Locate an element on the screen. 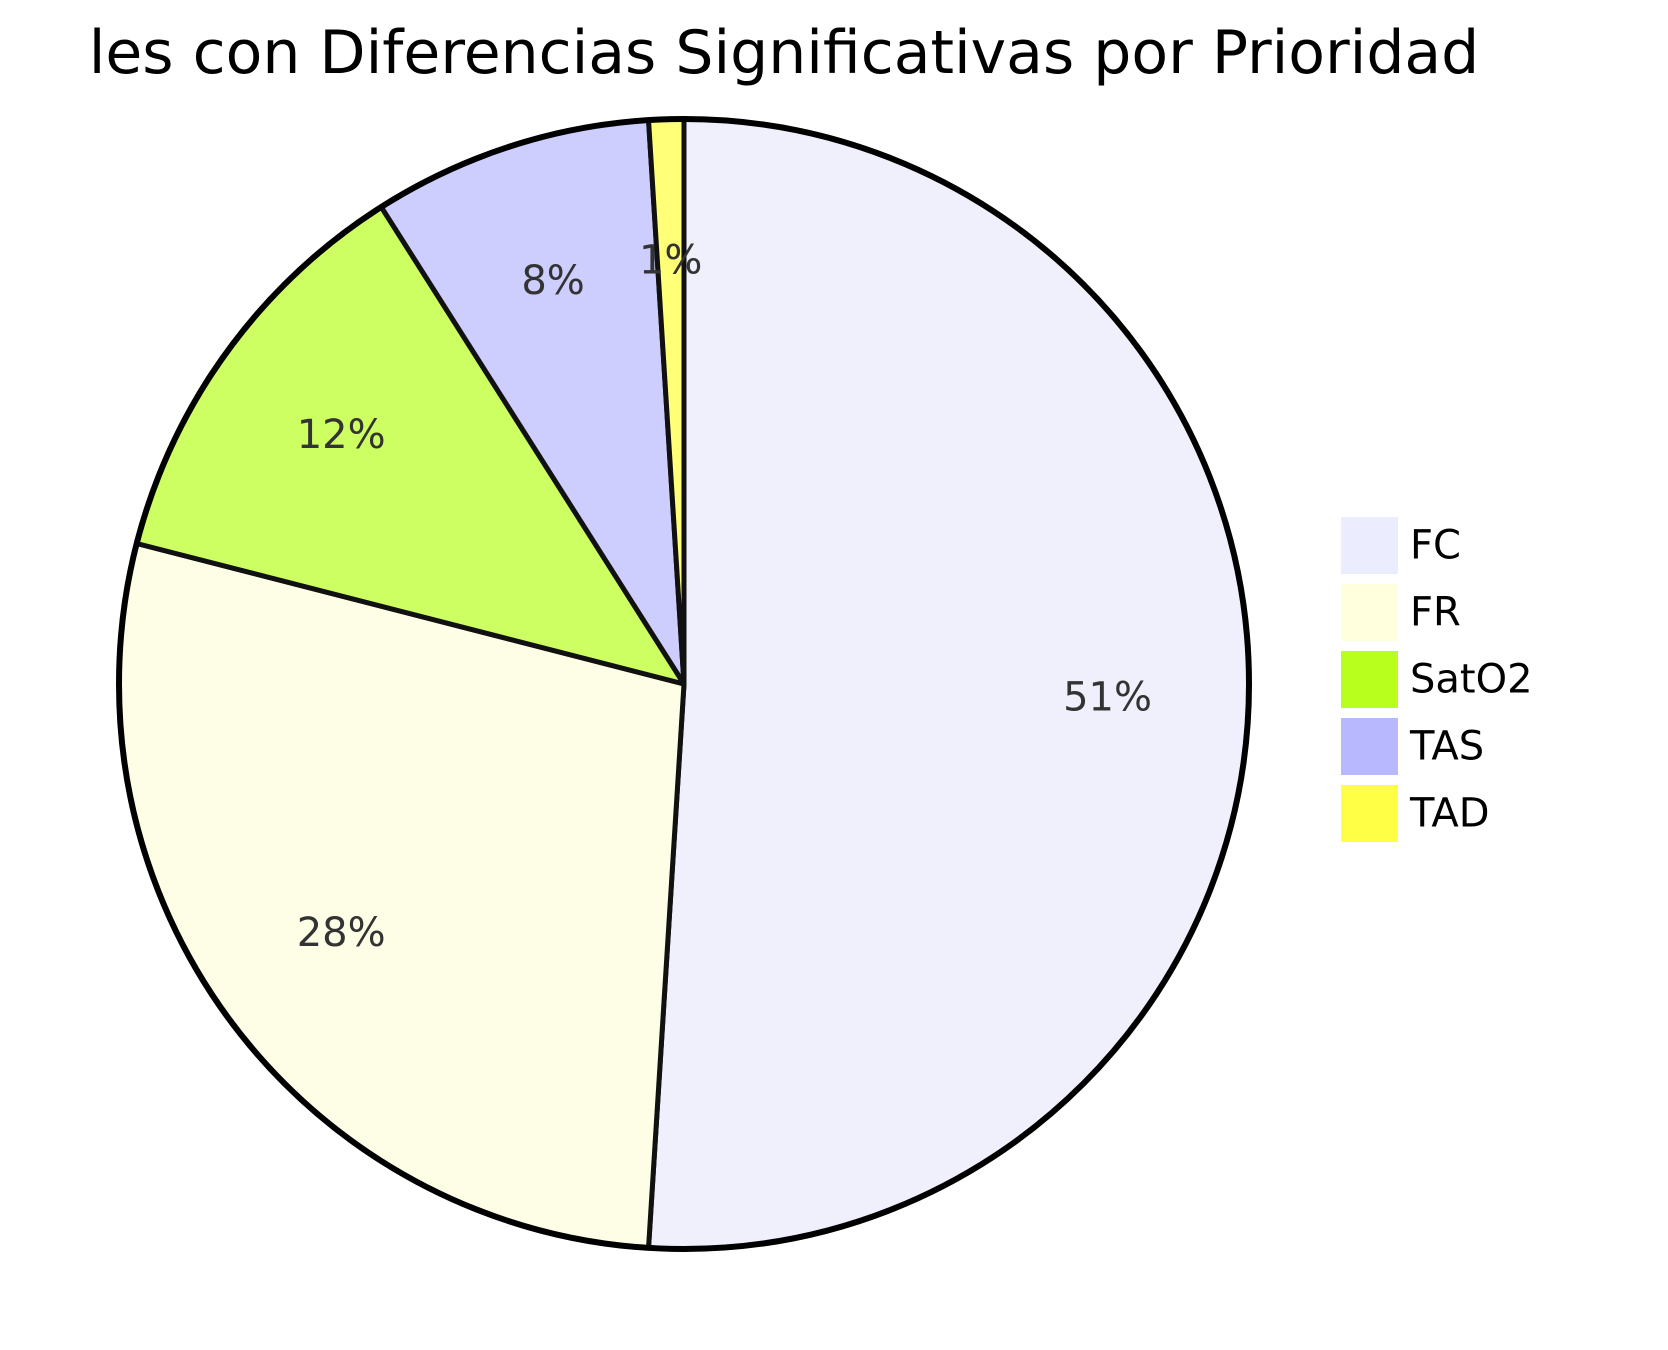 This screenshot has width=1668, height=1350. legend-swatch-tad is located at coordinates (1369, 813).